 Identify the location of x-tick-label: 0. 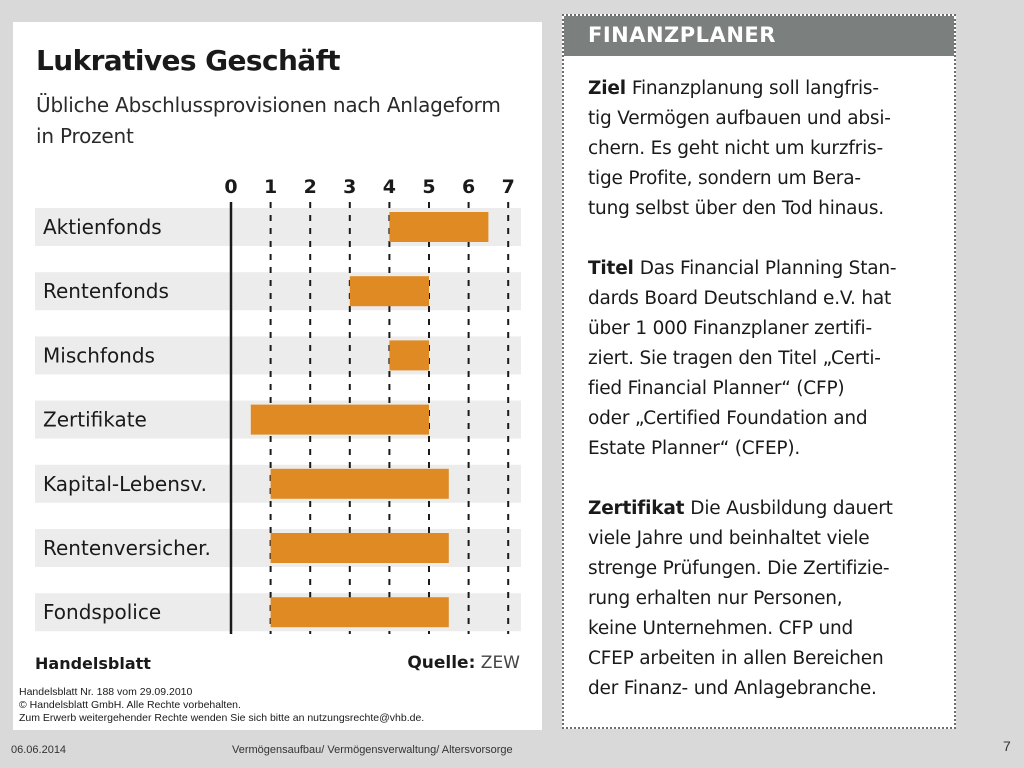
(230, 187).